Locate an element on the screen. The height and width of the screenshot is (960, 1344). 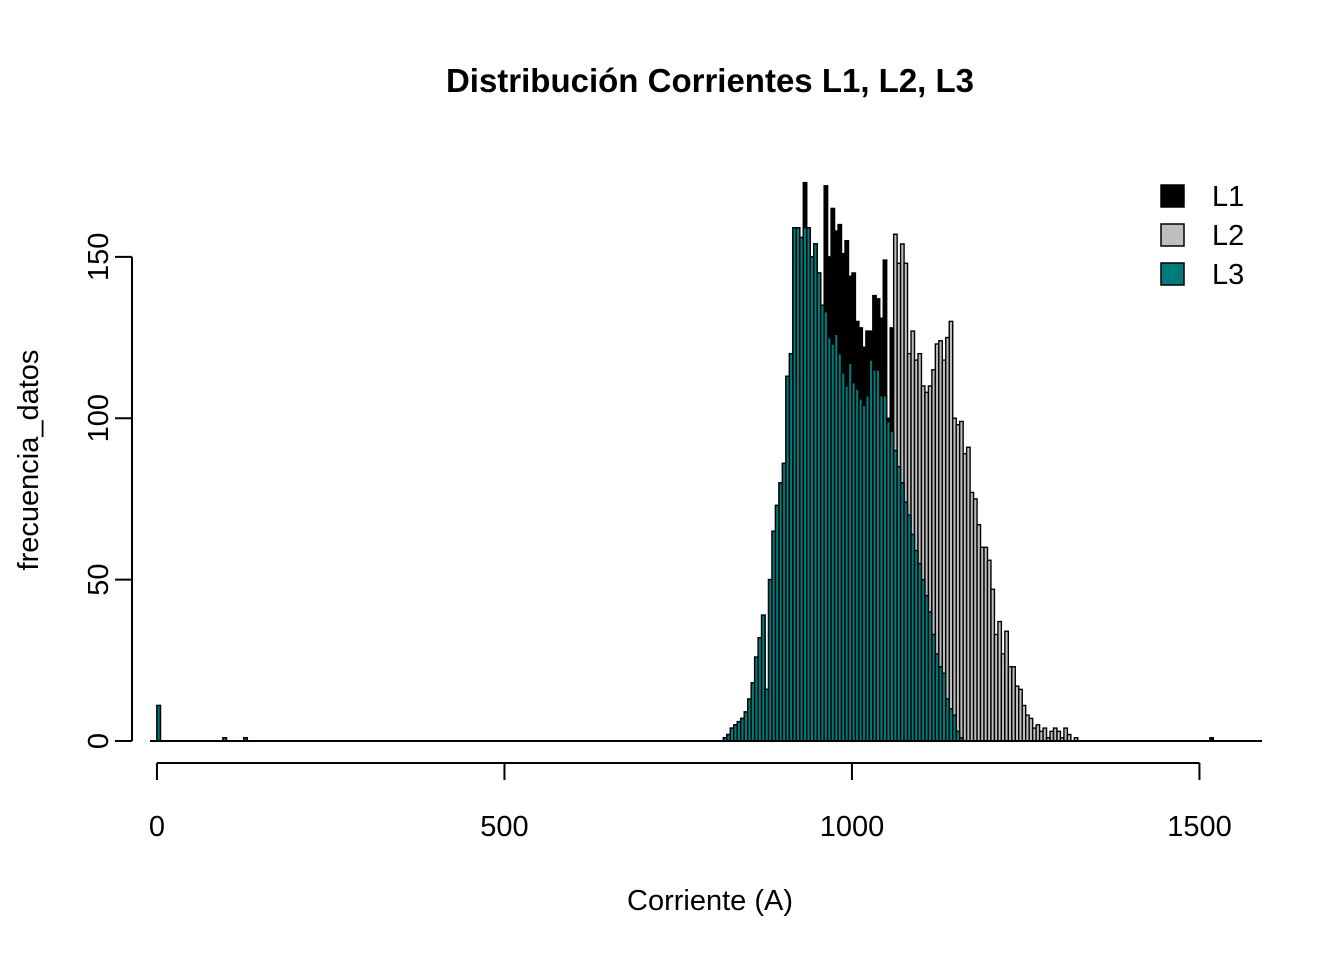
legend-label-l1: L1 is located at coordinates (1228, 197).